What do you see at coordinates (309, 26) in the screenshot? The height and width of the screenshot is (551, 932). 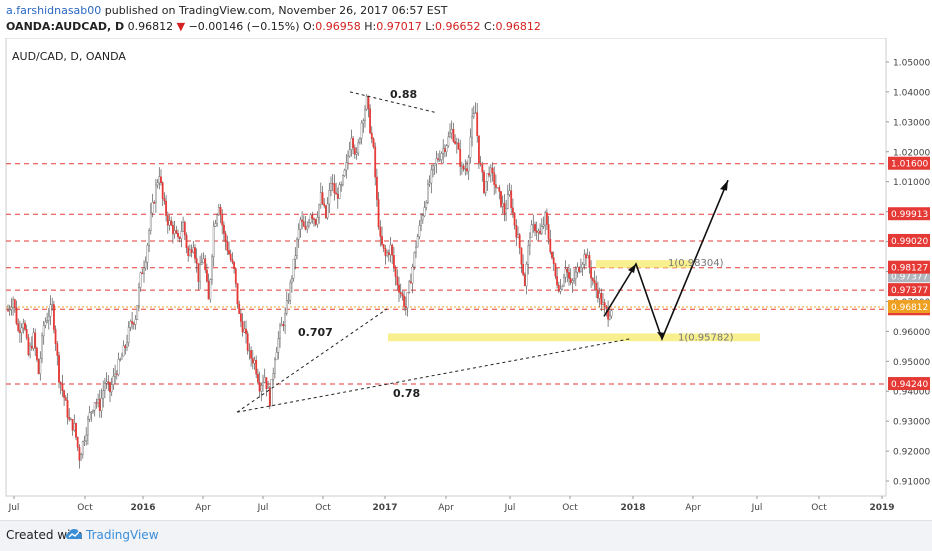 I see `open-label: O:` at bounding box center [309, 26].